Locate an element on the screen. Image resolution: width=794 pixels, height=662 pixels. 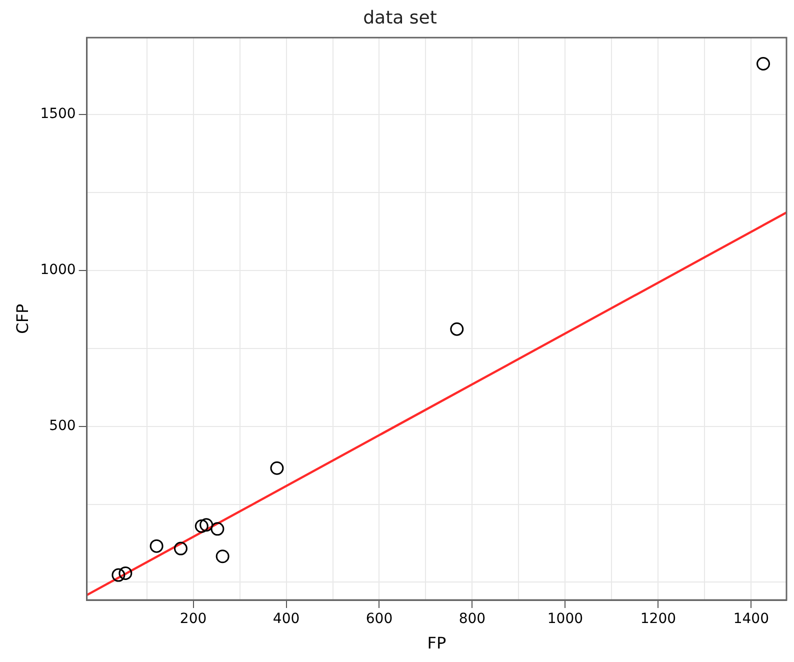
y-tick-label: 500 is located at coordinates (62, 426).